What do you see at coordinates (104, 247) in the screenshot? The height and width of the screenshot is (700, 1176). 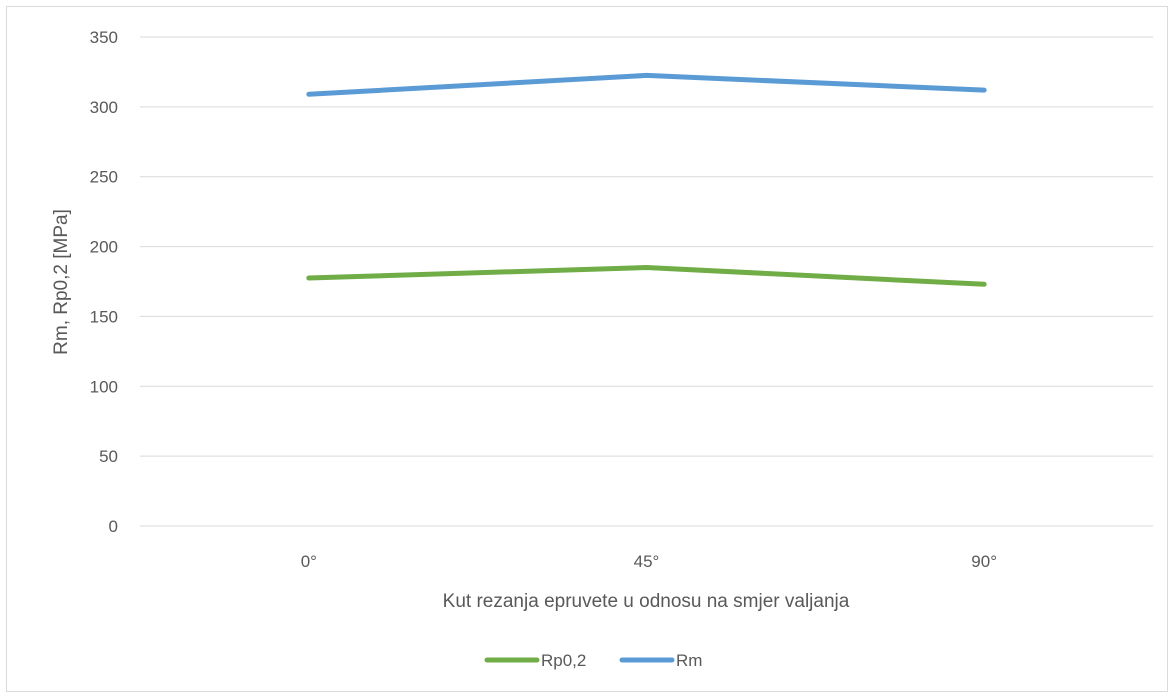 I see `y-tick-label: 200` at bounding box center [104, 247].